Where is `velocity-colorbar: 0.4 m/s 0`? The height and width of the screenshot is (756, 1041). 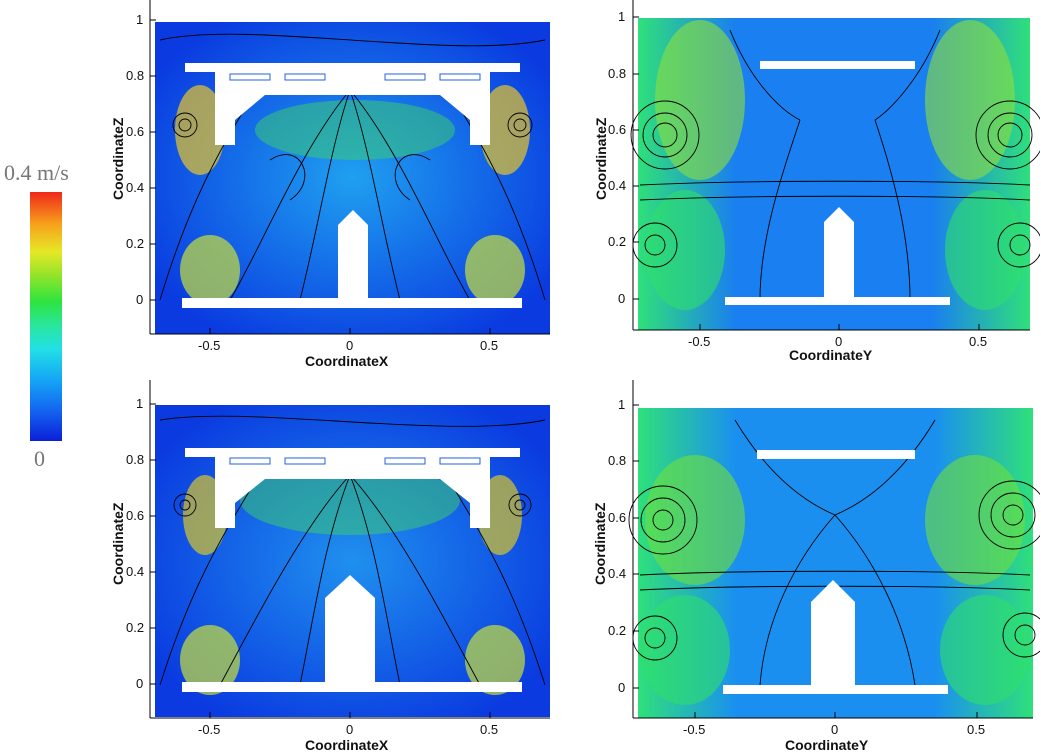 velocity-colorbar: 0.4 m/s 0 is located at coordinates (50, 320).